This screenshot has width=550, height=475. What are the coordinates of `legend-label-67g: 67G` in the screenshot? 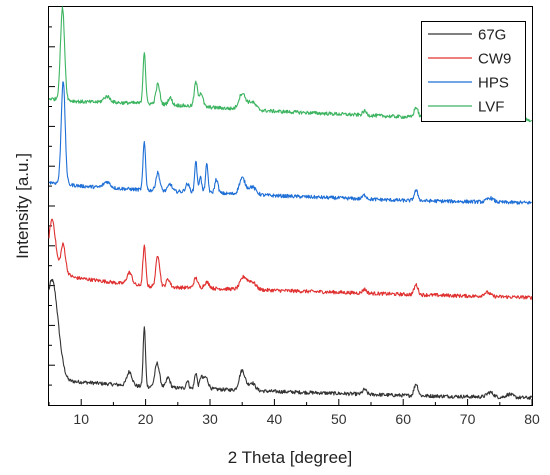 It's located at (492, 35).